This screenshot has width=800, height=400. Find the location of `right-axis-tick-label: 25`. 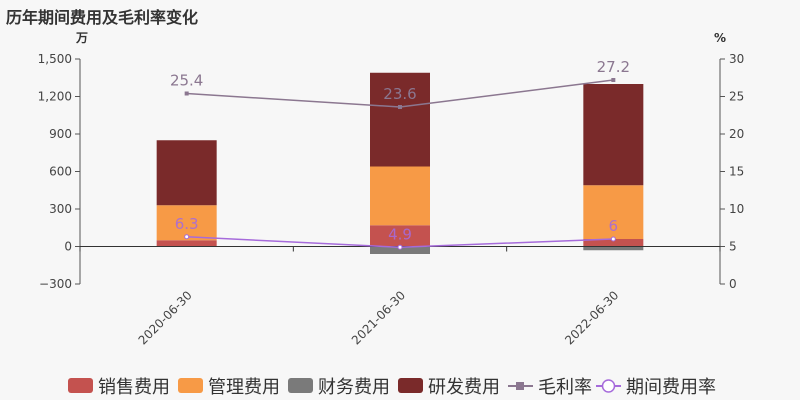

right-axis-tick-label: 25 is located at coordinates (736, 97).